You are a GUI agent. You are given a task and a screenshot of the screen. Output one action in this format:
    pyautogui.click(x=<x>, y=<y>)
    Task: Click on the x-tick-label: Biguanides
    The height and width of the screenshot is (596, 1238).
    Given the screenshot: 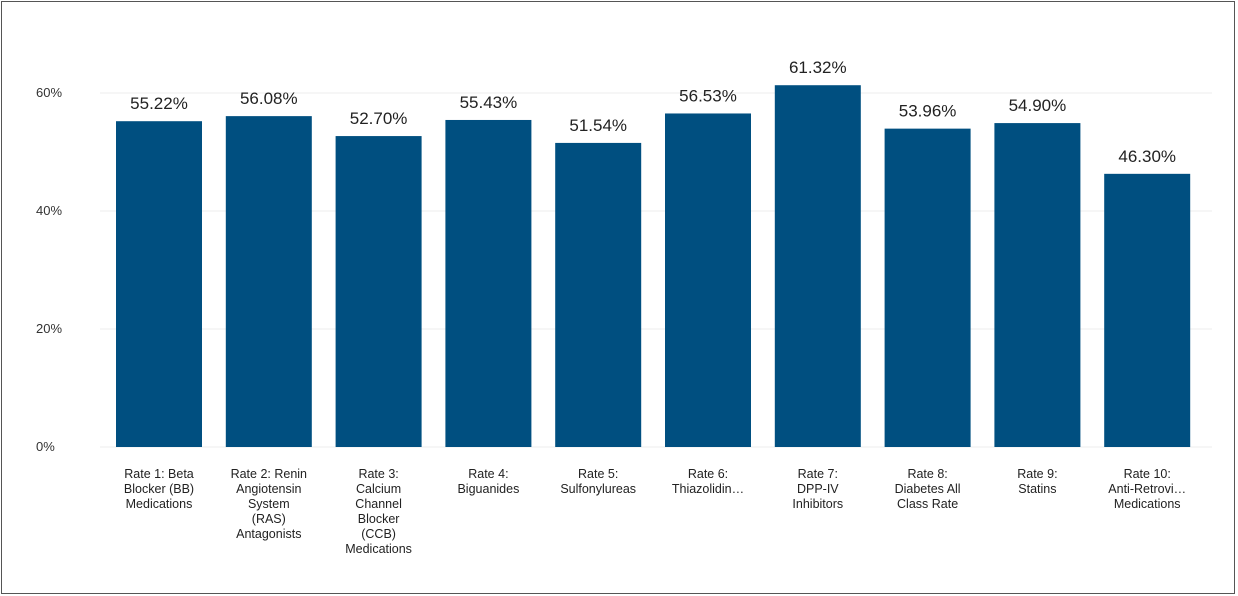 What is the action you would take?
    pyautogui.click(x=488, y=489)
    